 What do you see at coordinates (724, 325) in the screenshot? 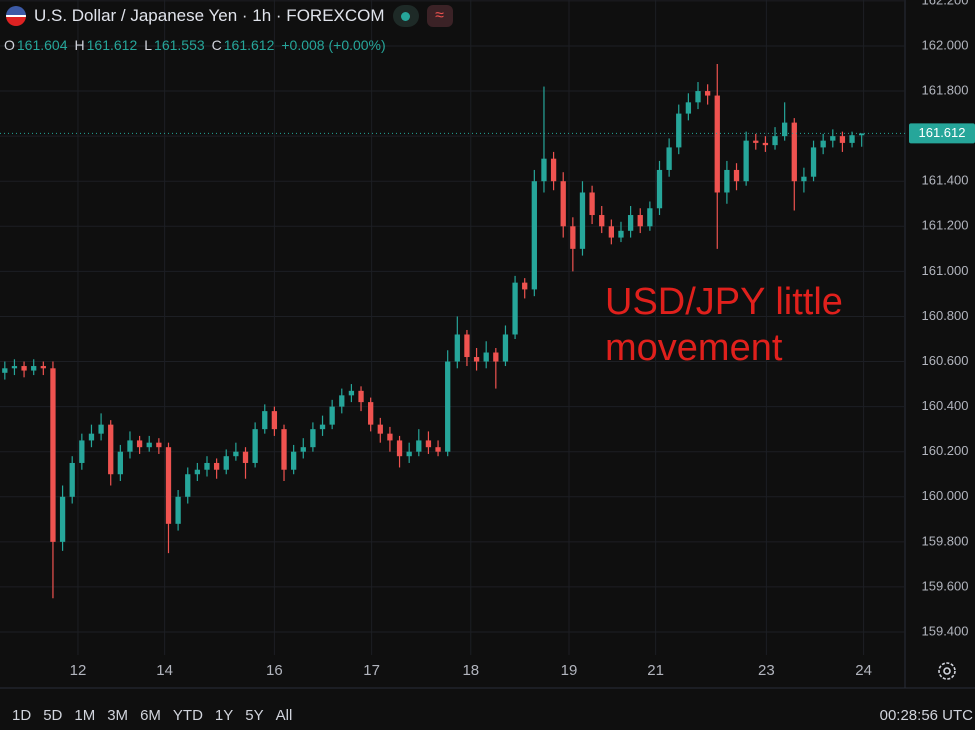
I see `annotation: USD/JPY little movement` at bounding box center [724, 325].